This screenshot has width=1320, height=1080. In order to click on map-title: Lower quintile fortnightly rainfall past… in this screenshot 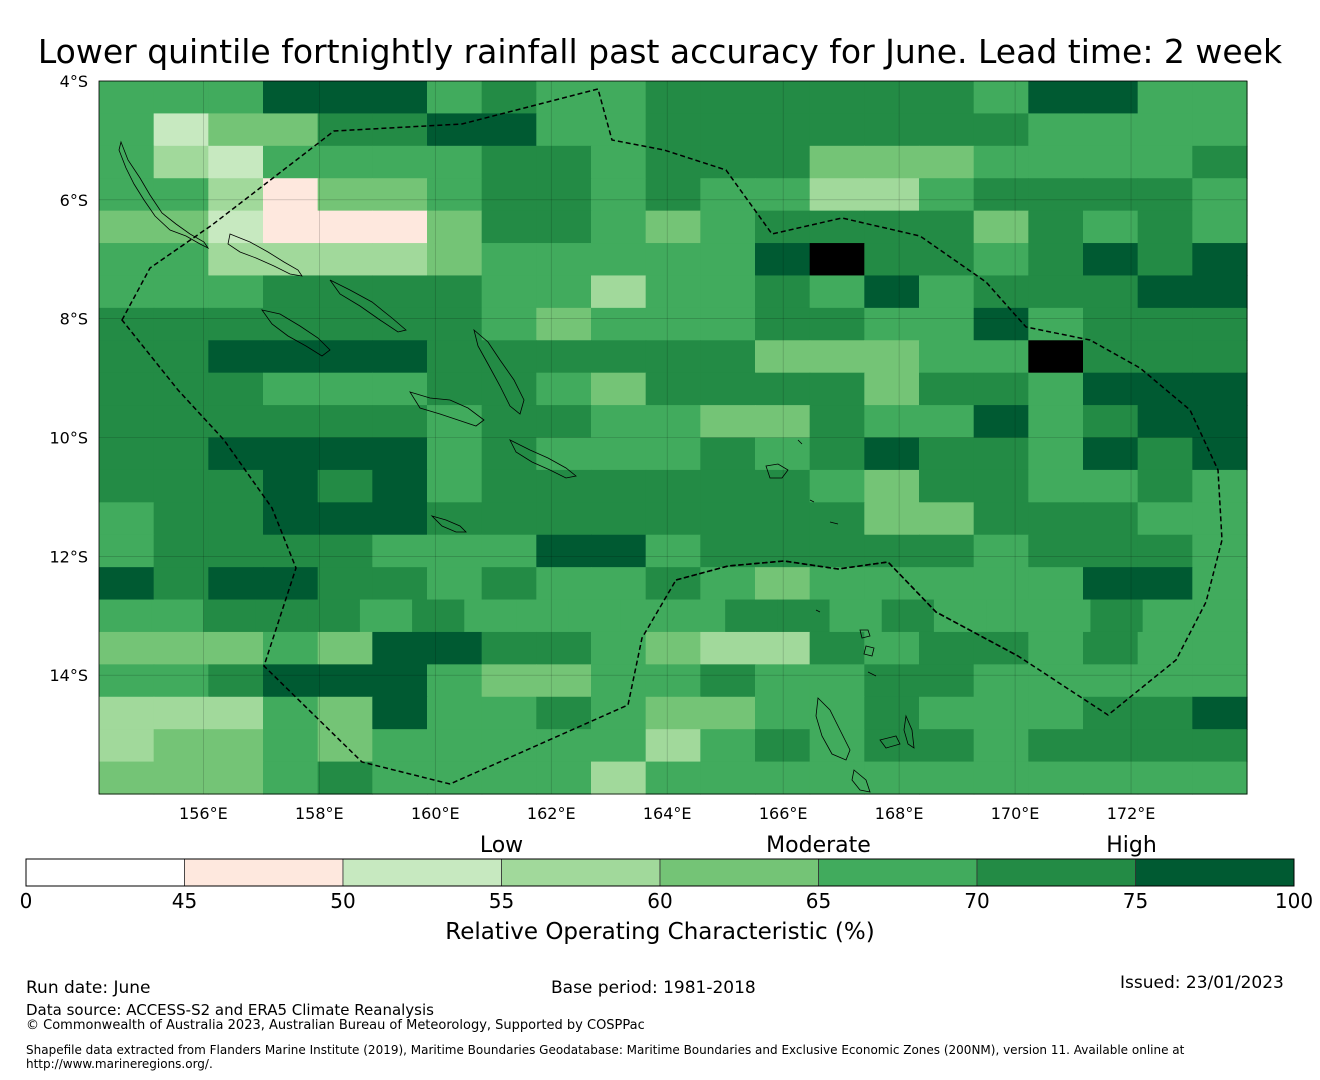, I will do `click(660, 51)`.